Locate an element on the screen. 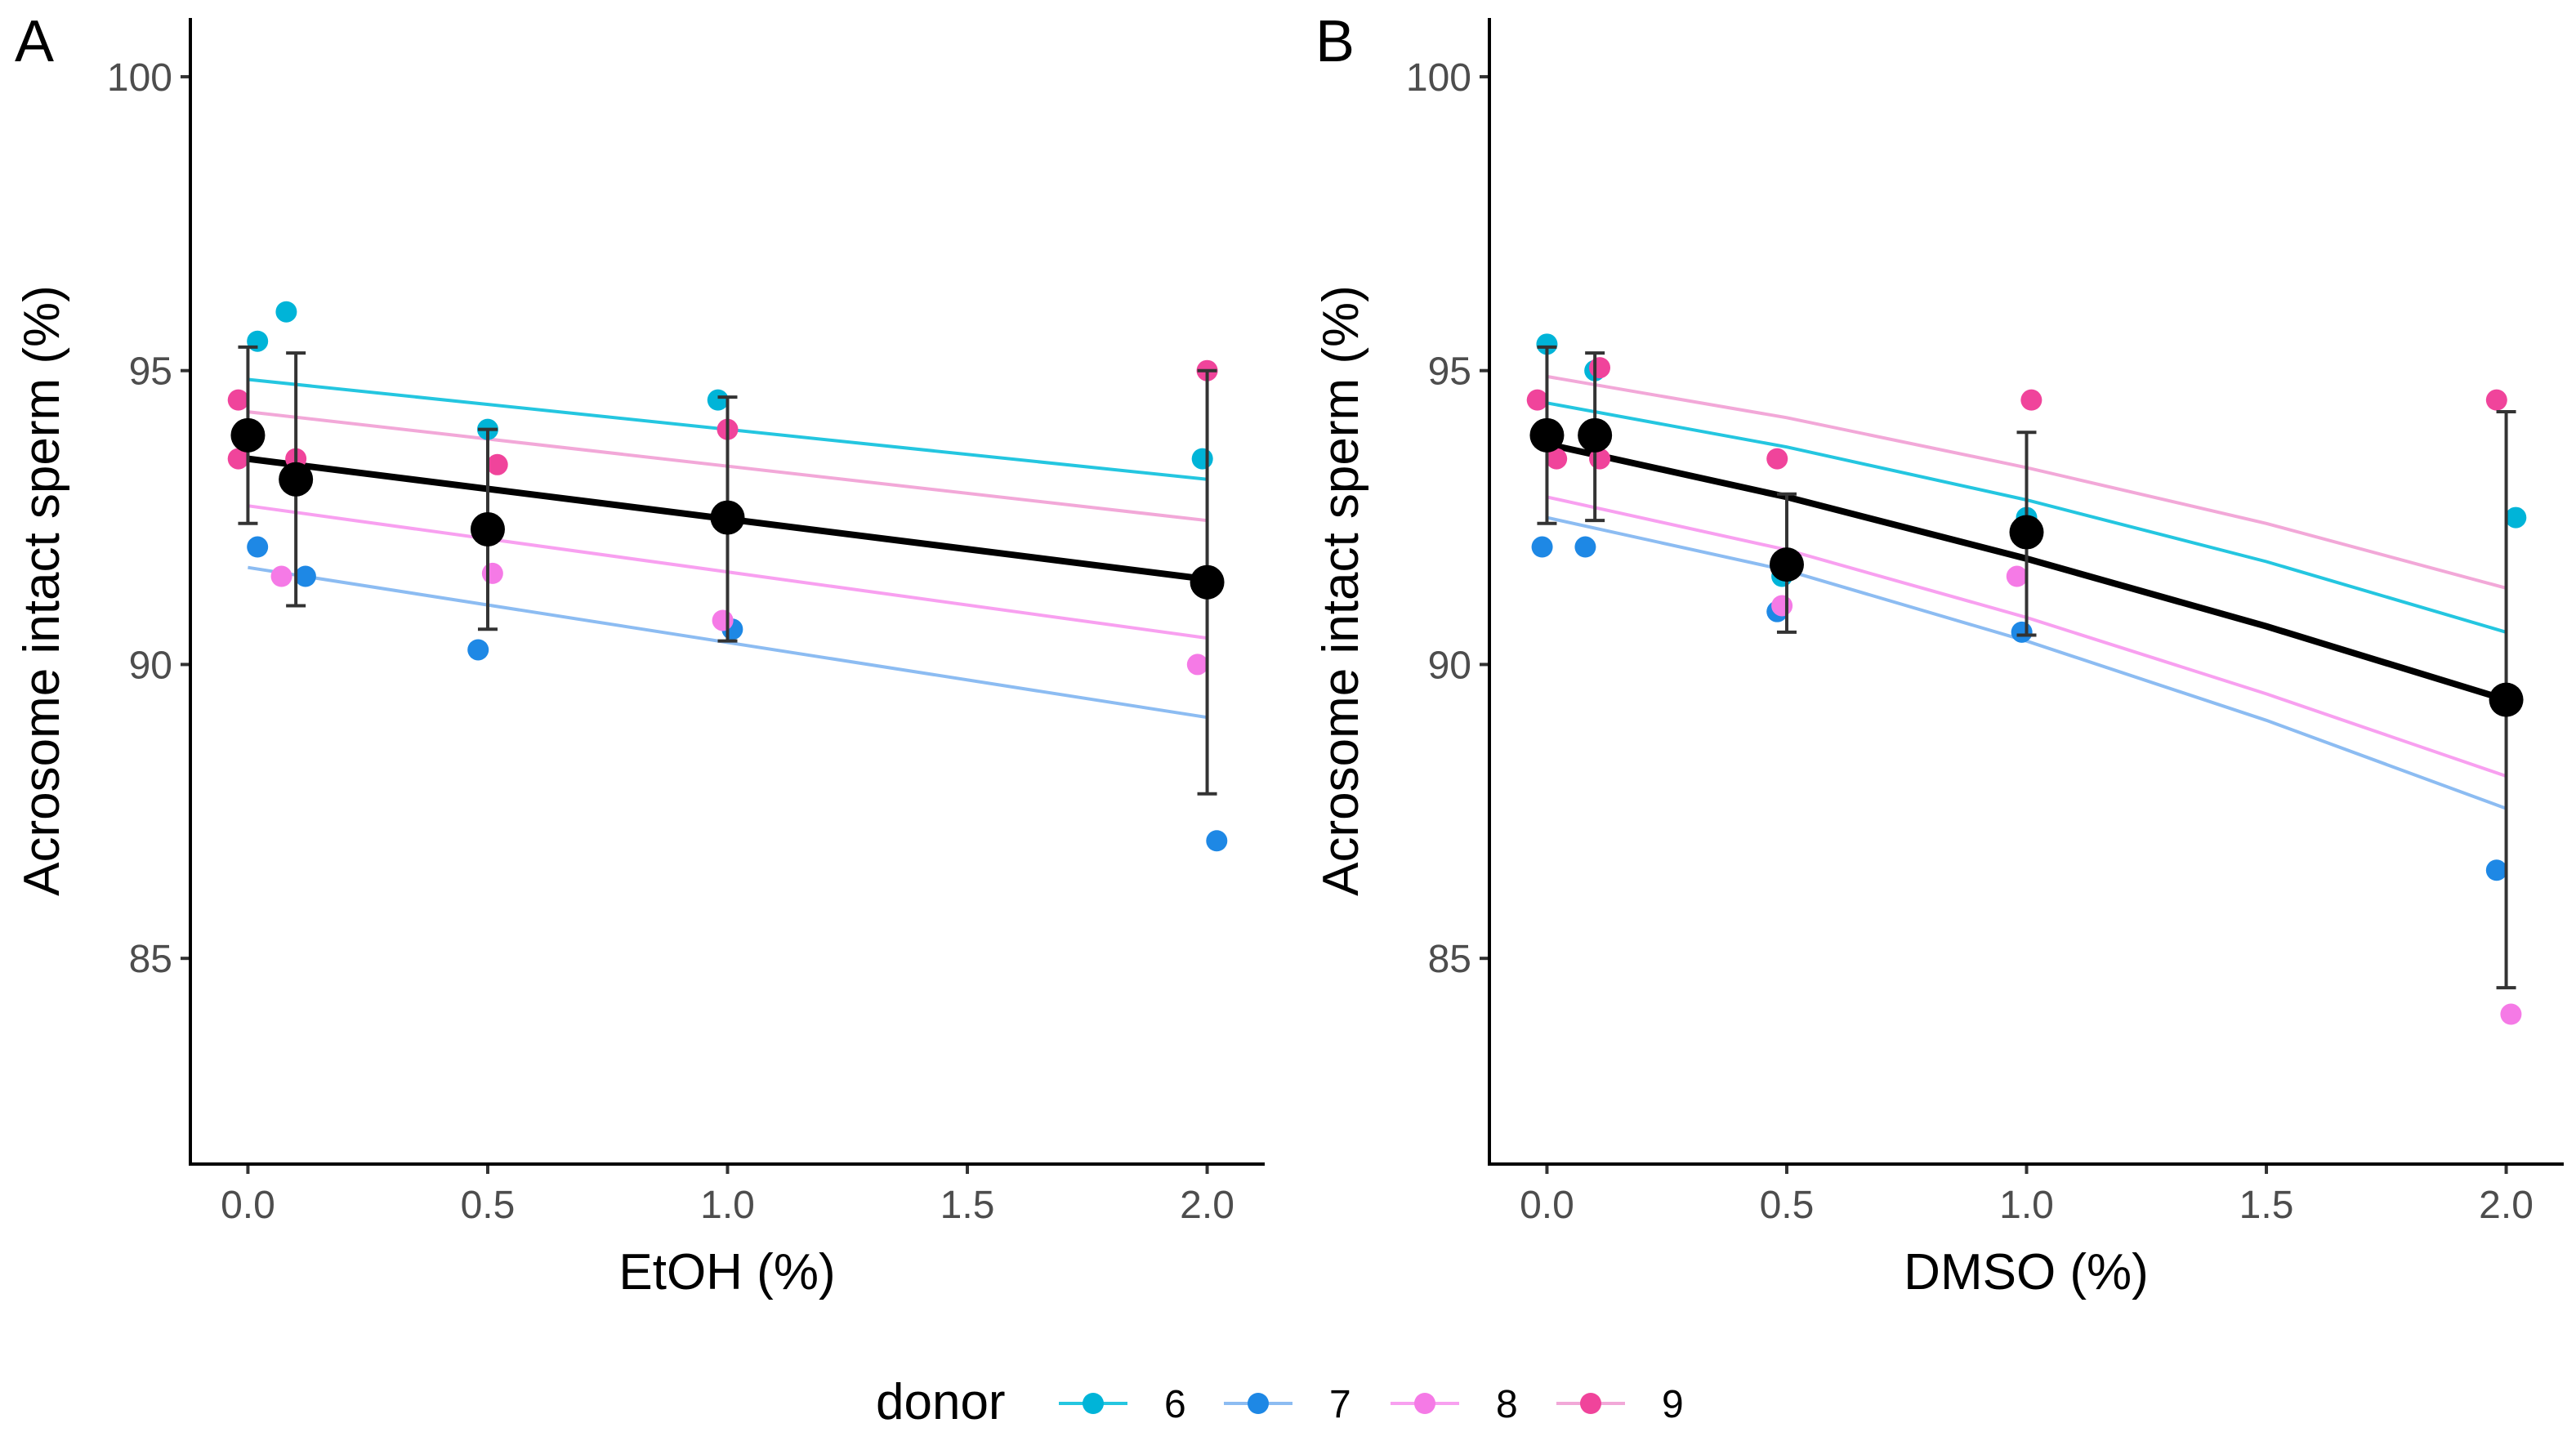 The image size is (2576, 1441). legend-title: donor is located at coordinates (941, 1402).